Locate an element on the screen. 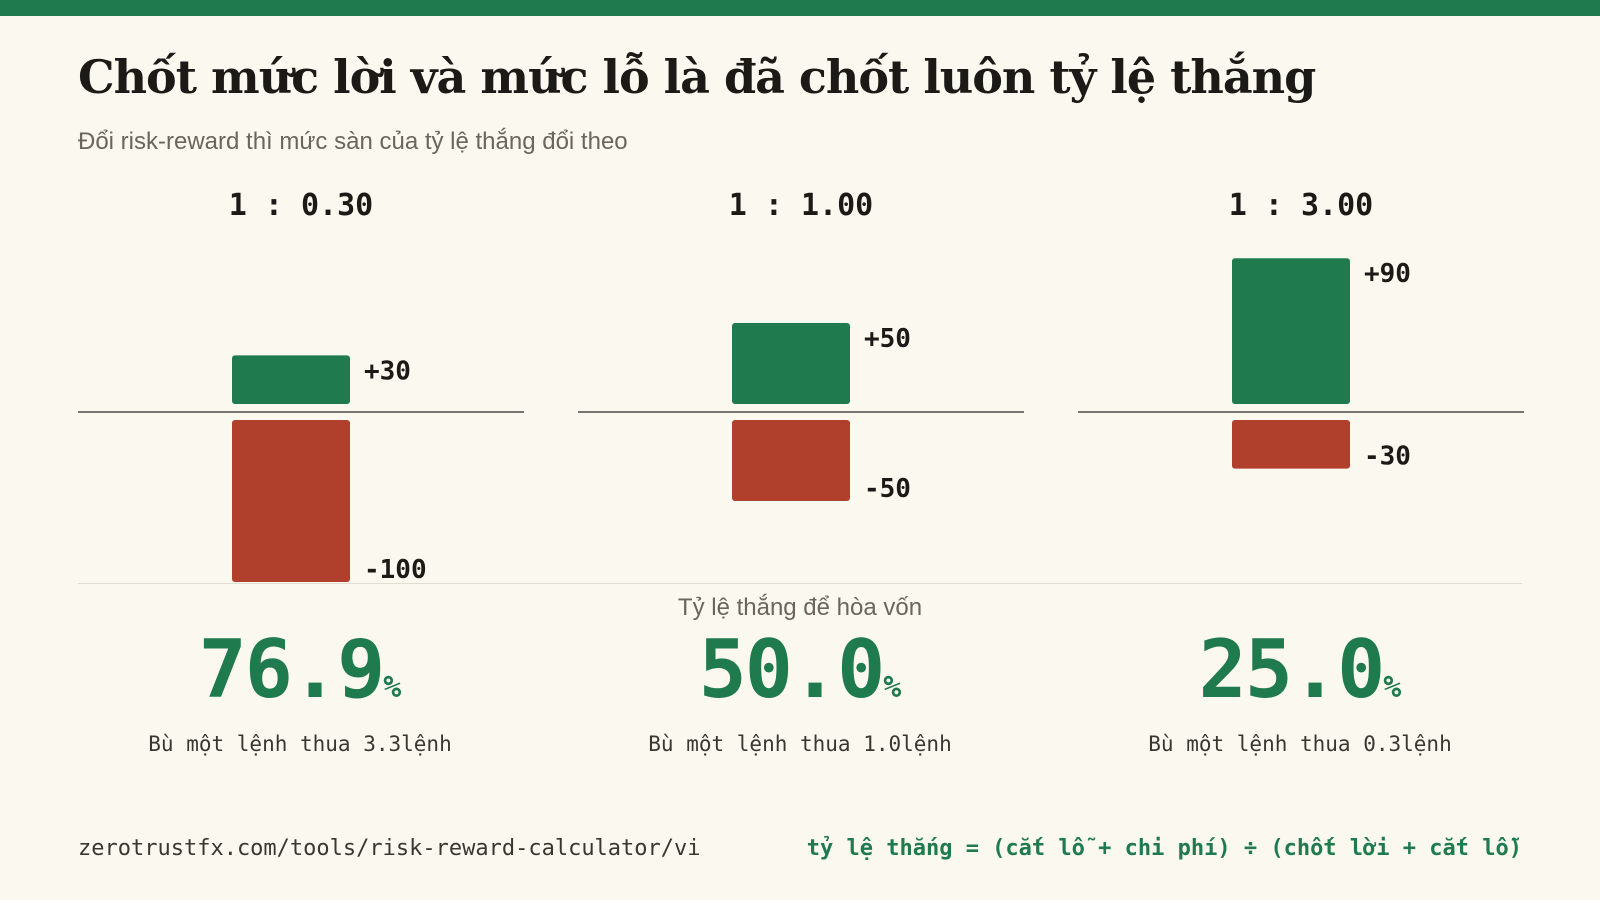  breakeven-percent: 76.9% is located at coordinates (300, 670).